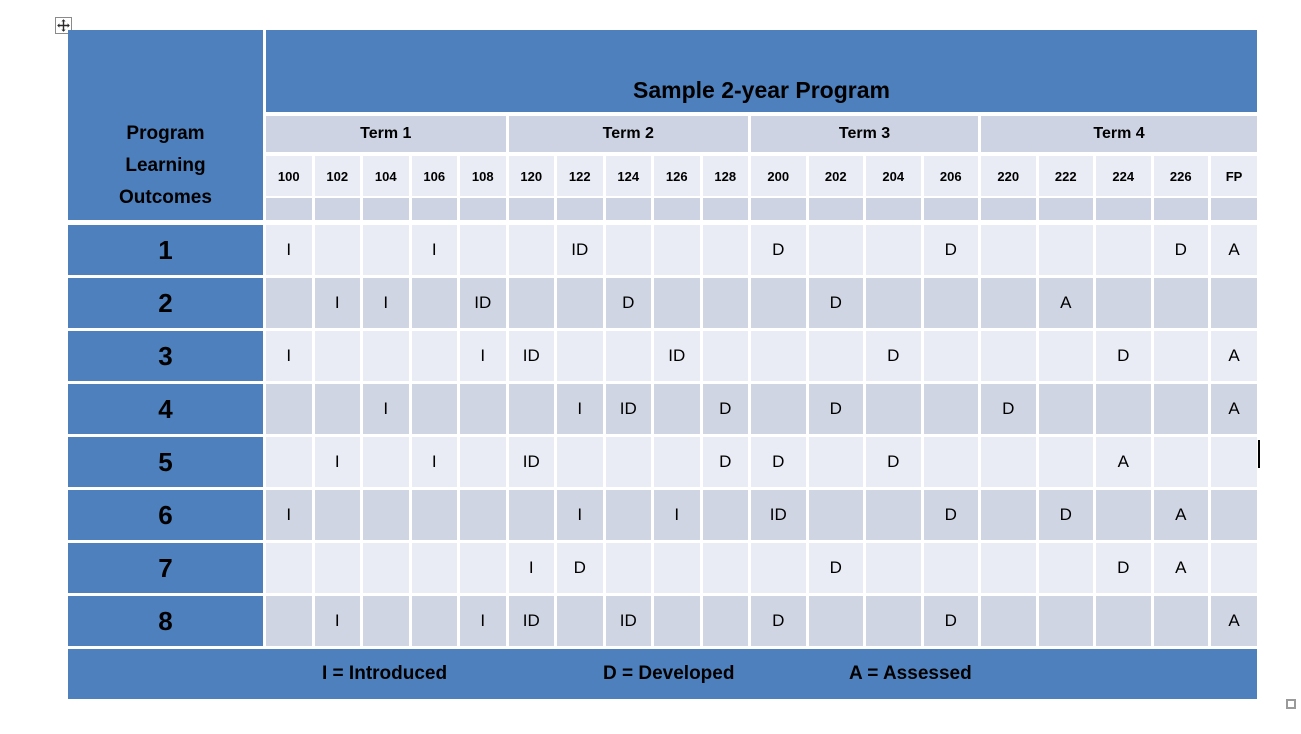  Describe the element at coordinates (1291, 704) in the screenshot. I see `table-resize-handle-icon` at that location.